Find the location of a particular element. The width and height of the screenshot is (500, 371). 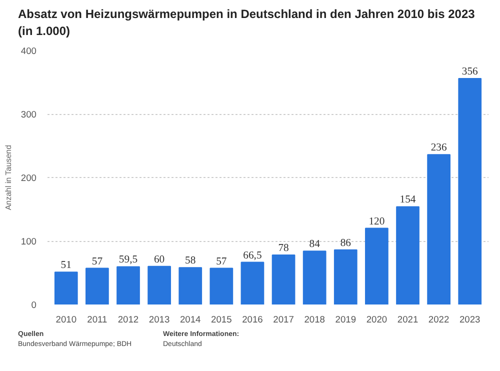

x-tick-label: 2018 is located at coordinates (314, 319).